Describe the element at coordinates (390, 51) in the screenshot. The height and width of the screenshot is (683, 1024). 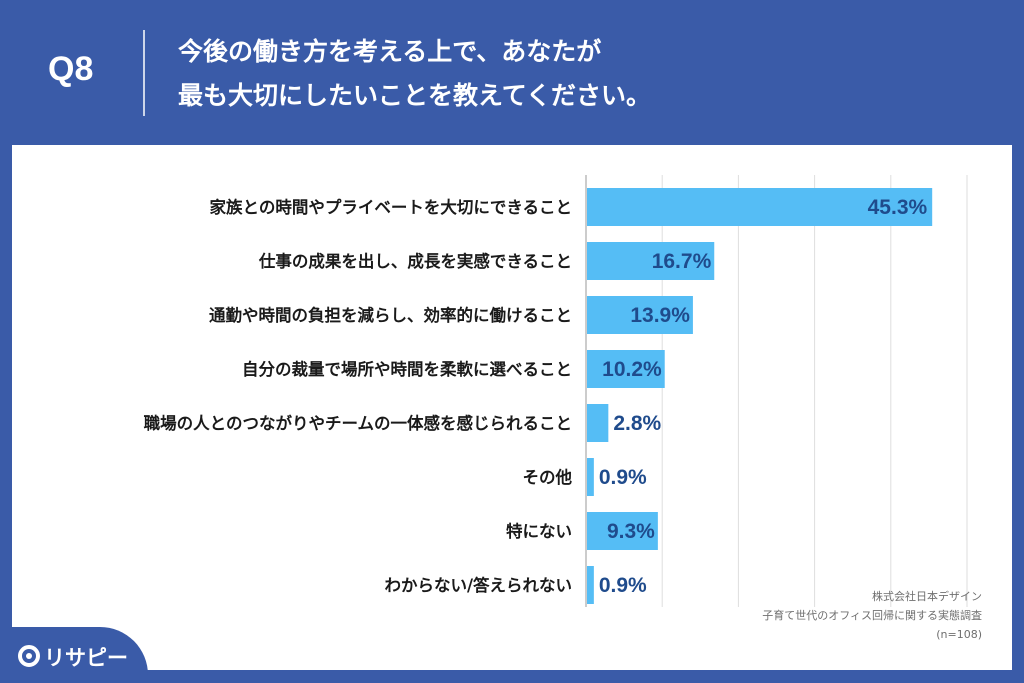
I see `question-title-line-1: 今後の働き方を考える上で、あなたが` at that location.